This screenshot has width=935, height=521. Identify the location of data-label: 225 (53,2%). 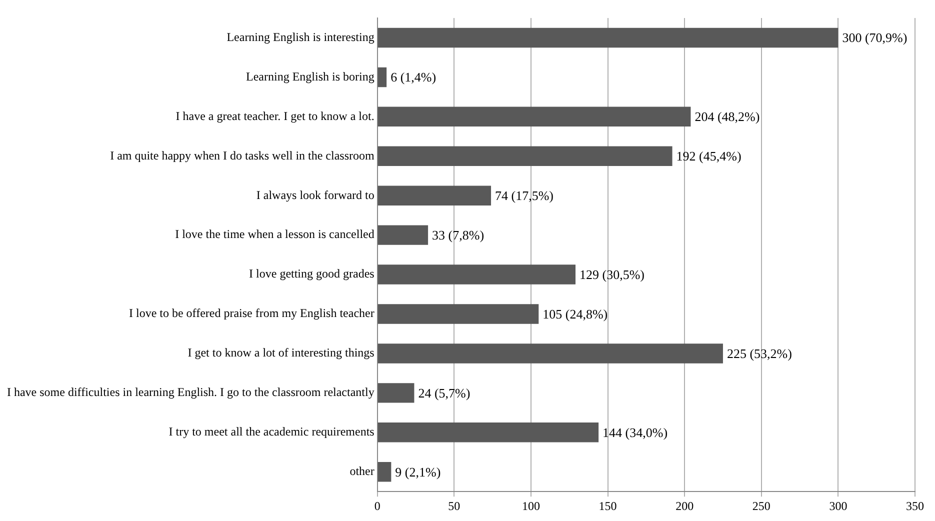
(759, 353).